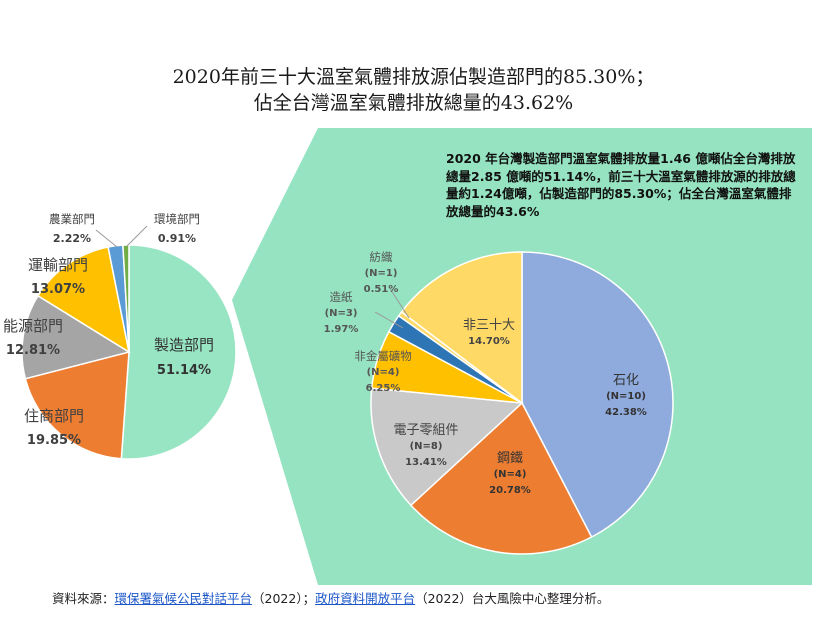 This screenshot has width=827, height=630. I want to click on label-manufacturing: 製造部門, so click(184, 345).